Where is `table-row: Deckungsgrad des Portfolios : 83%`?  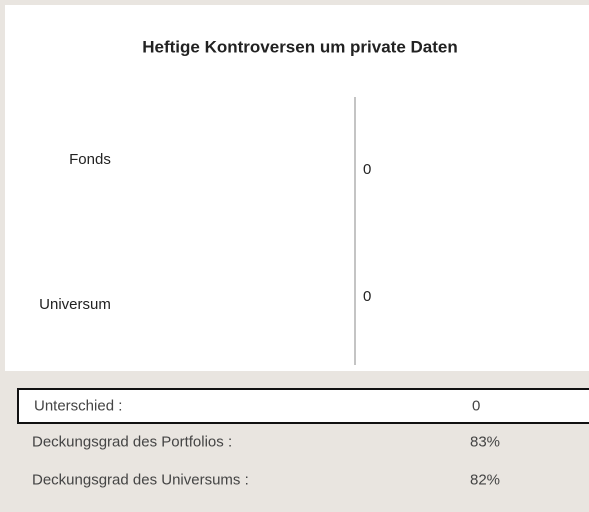
table-row: Deckungsgrad des Portfolios : 83% is located at coordinates (303, 442).